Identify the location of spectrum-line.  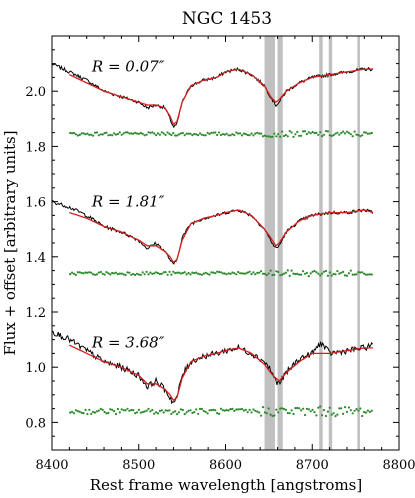
(212, 367).